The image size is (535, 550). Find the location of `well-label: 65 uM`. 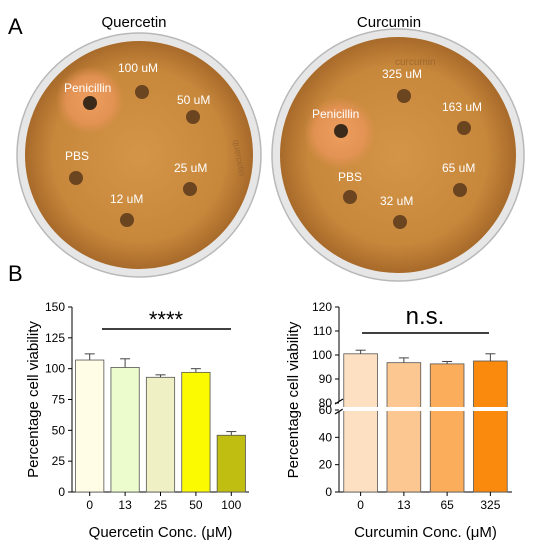

well-label: 65 uM is located at coordinates (458, 168).